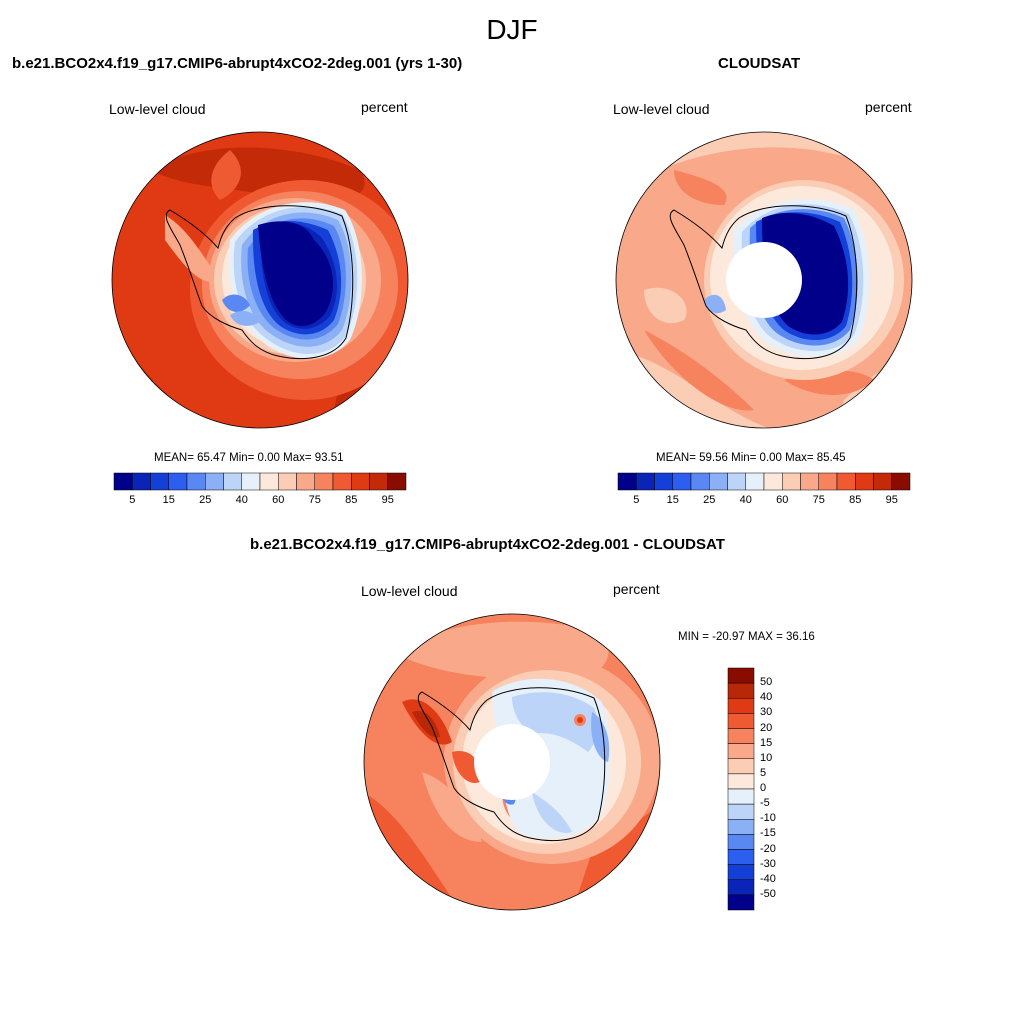 The image size is (1024, 1024). I want to click on panel-3-variable-label: Low-level cloud, so click(409, 591).